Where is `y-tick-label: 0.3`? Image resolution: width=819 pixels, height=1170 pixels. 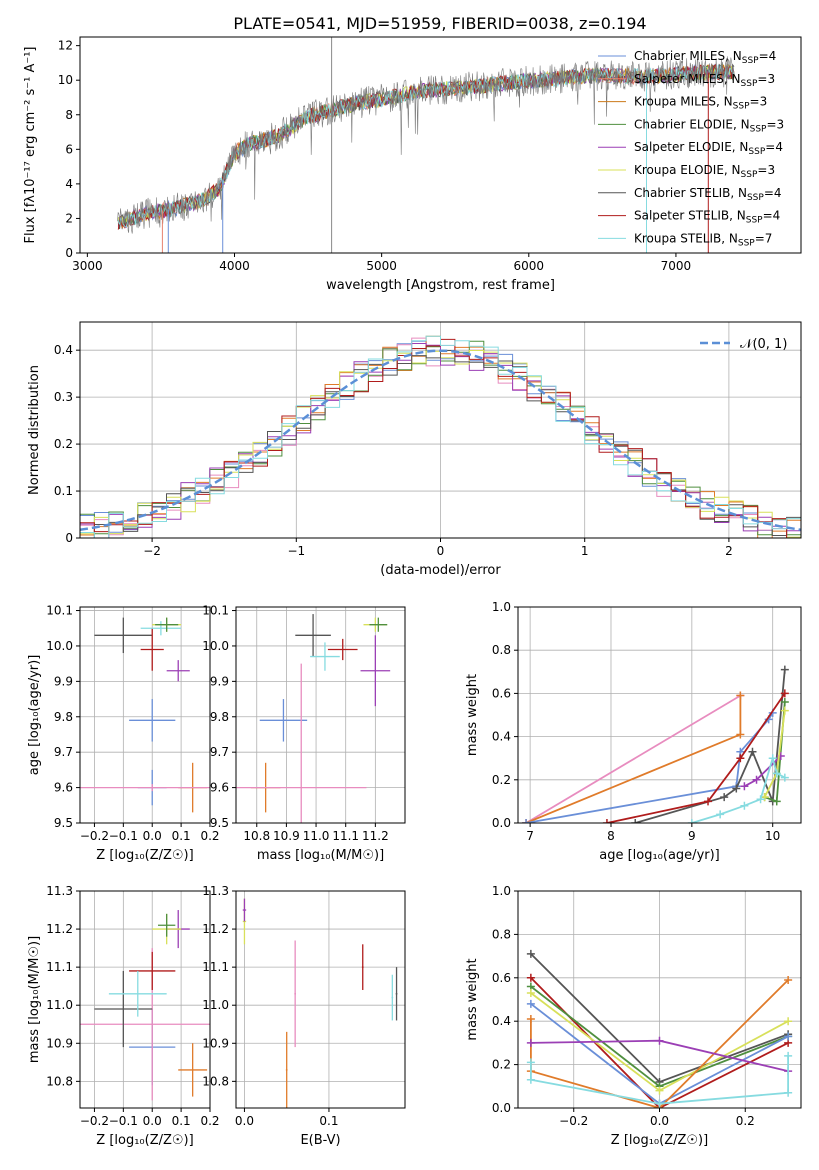
y-tick-label: 0.3 is located at coordinates (63, 397).